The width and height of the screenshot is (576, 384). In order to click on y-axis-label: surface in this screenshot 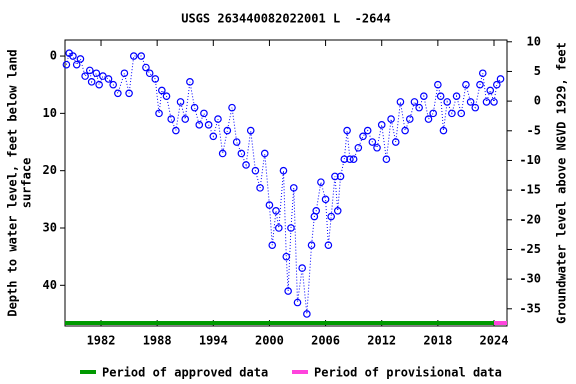, I will do `click(27, 183)`.